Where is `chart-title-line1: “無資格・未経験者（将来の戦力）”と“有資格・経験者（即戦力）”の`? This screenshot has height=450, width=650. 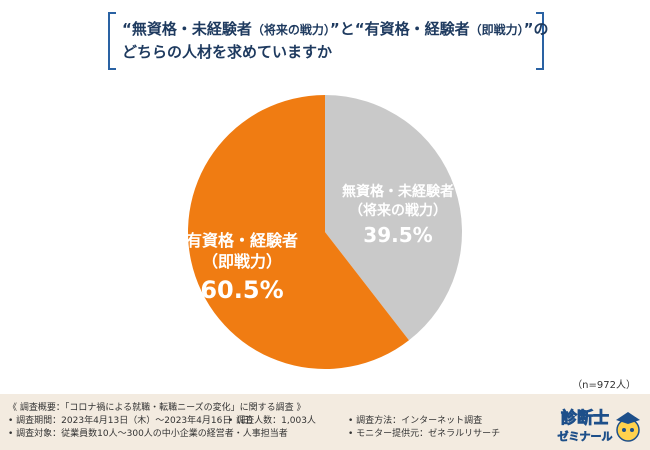 chart-title-line1: “無資格・未経験者（将来の戦力）”と“有資格・経験者（即戦力）”の is located at coordinates (335, 29).